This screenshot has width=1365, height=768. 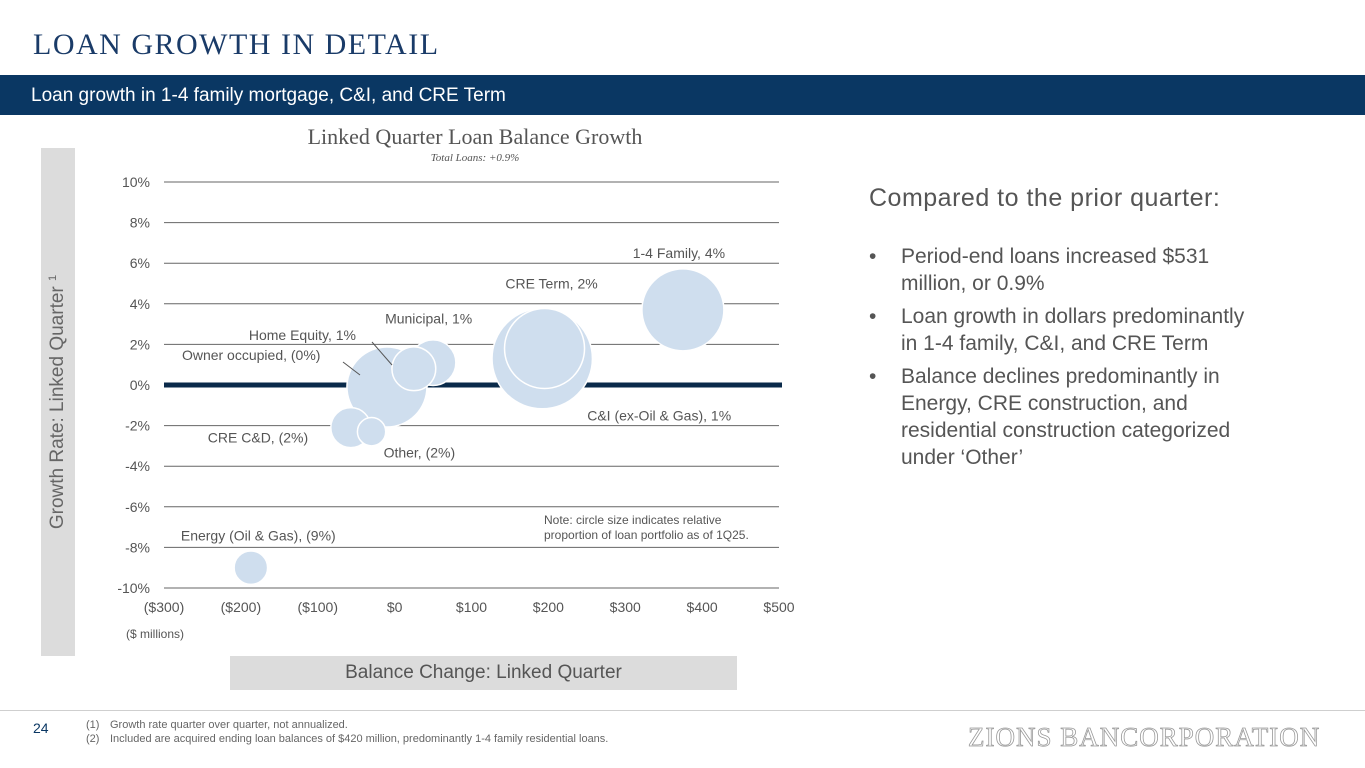 What do you see at coordinates (241, 607) in the screenshot?
I see `x-tick-label: ($200)` at bounding box center [241, 607].